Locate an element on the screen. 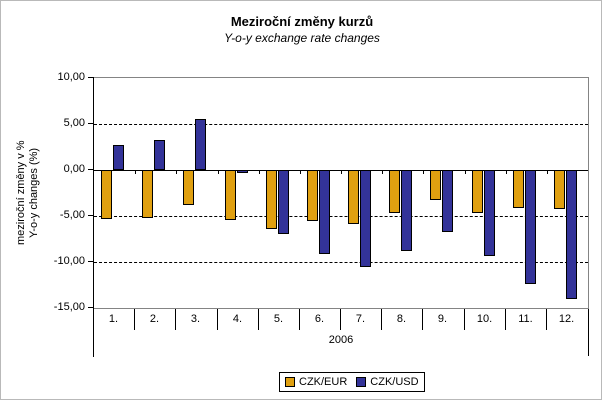 Image resolution: width=602 pixels, height=400 pixels. y-axis-tick--15 is located at coordinates (90, 307).